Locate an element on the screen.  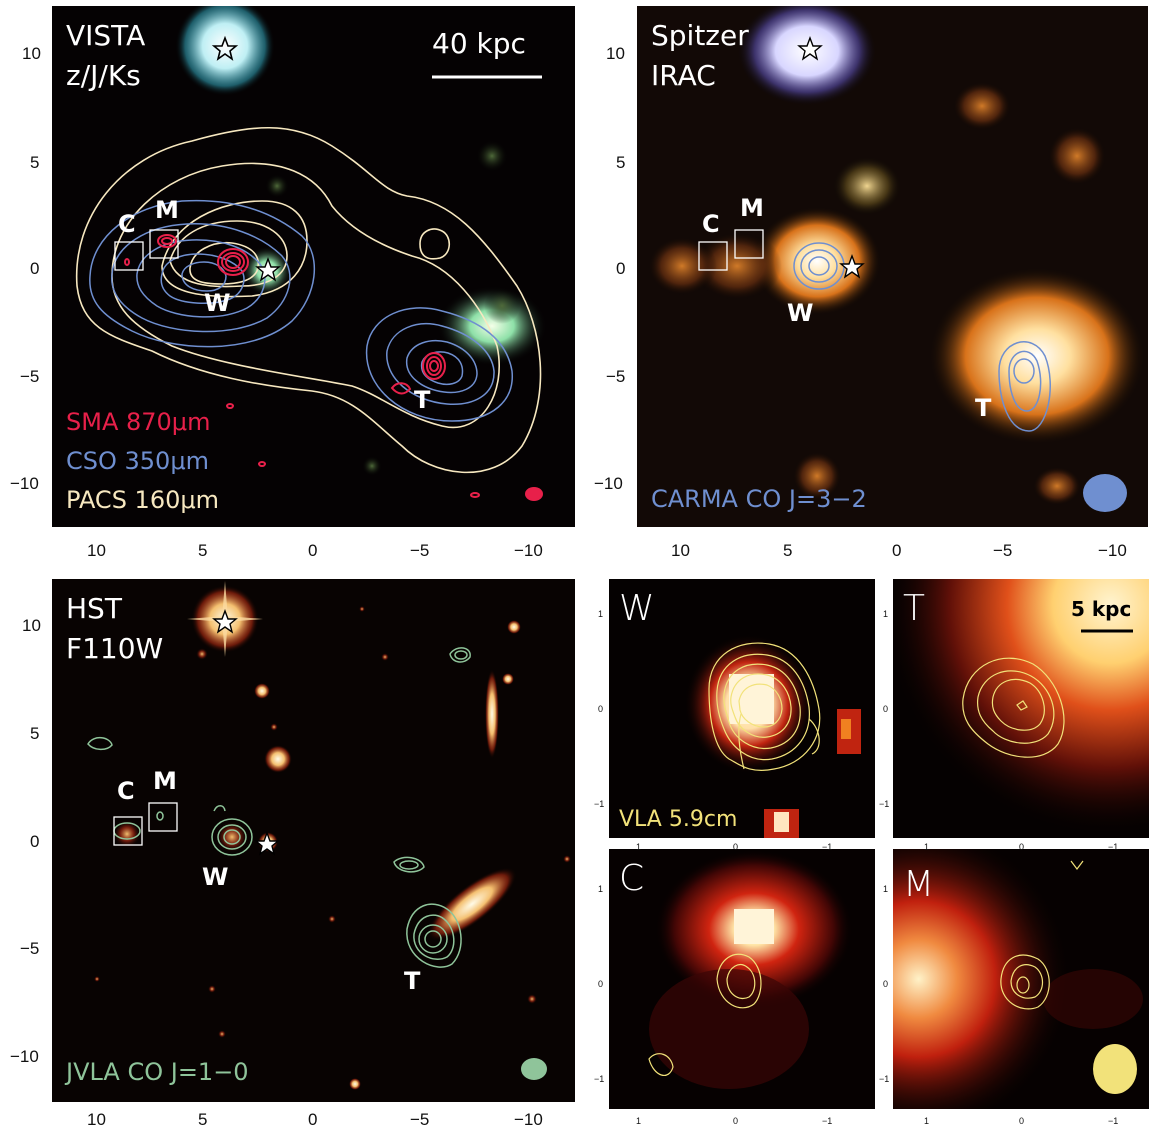
zoom-panel-c: C is located at coordinates (742, 979).